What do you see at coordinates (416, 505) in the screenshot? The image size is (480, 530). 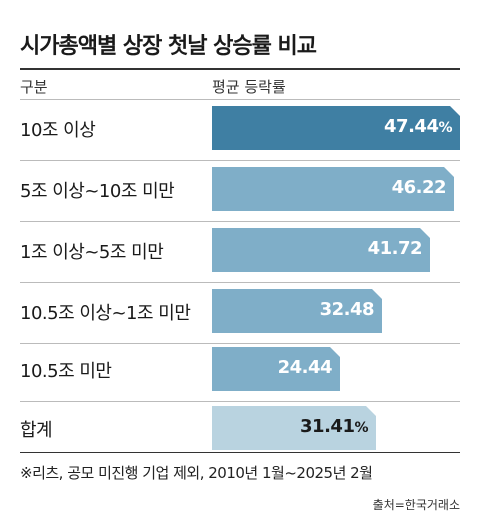 I see `source-credit: 출처=한국거래소` at bounding box center [416, 505].